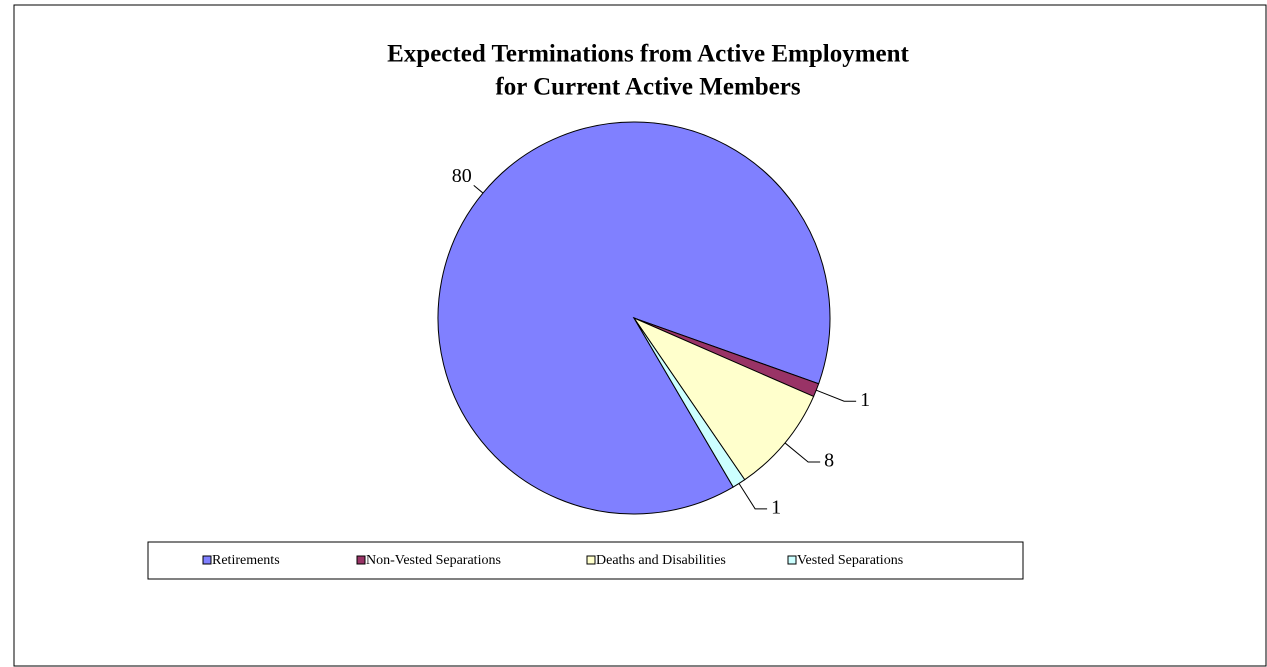 The image size is (1267, 667). What do you see at coordinates (647, 87) in the screenshot?
I see `chart-title: for Current Active Members` at bounding box center [647, 87].